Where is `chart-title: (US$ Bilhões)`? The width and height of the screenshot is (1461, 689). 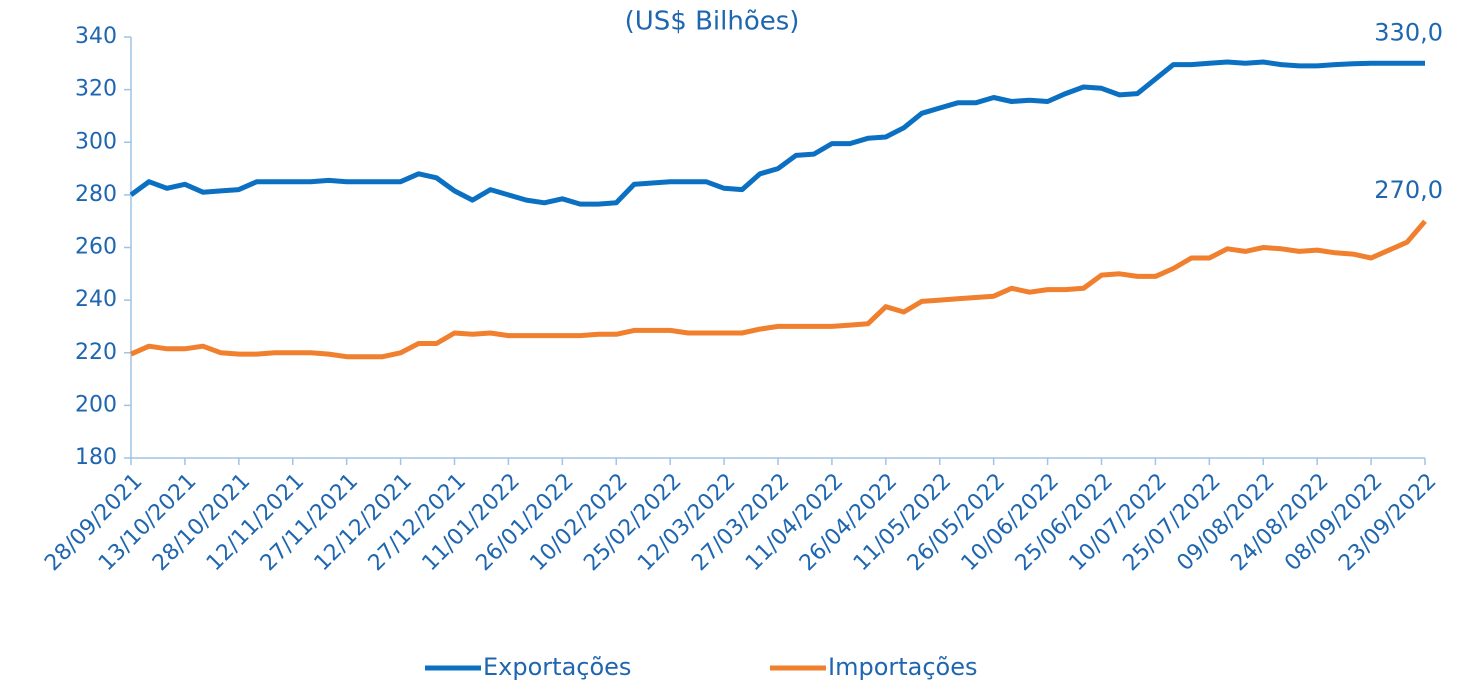 chart-title: (US$ Bilhões) is located at coordinates (712, 22).